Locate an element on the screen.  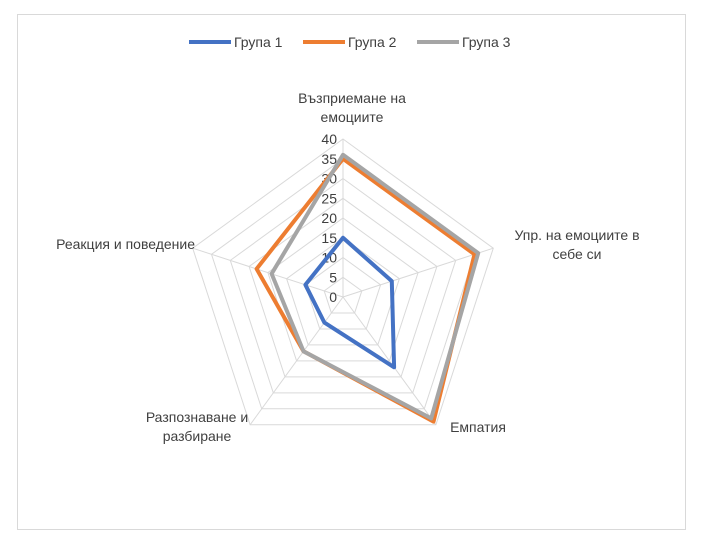
tick-label: 35 is located at coordinates (329, 159).